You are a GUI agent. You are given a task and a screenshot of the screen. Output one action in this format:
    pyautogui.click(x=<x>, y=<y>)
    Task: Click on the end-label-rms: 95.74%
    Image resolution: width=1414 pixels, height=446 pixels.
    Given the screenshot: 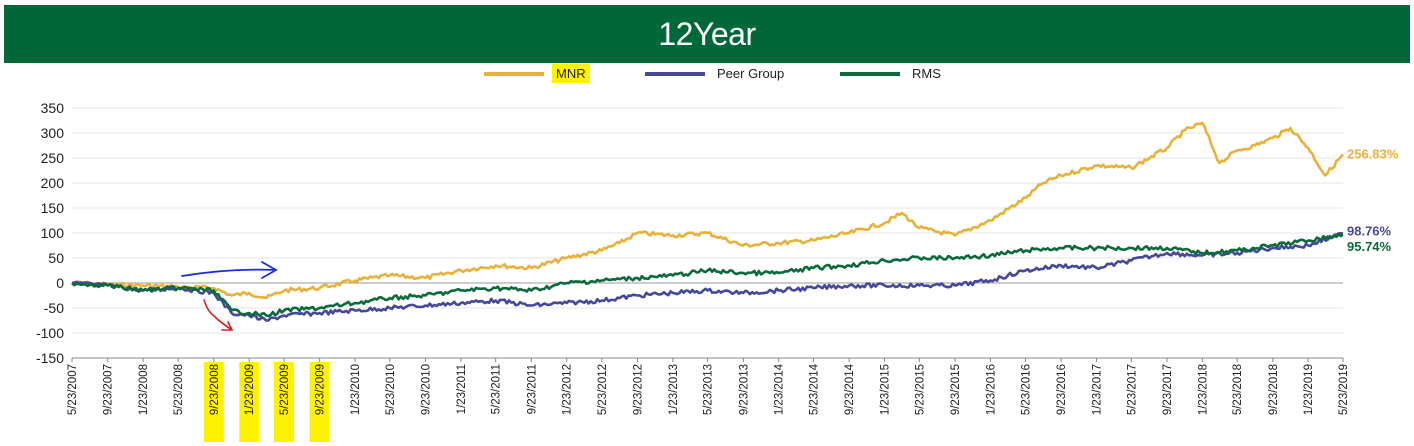 What is the action you would take?
    pyautogui.click(x=1369, y=246)
    